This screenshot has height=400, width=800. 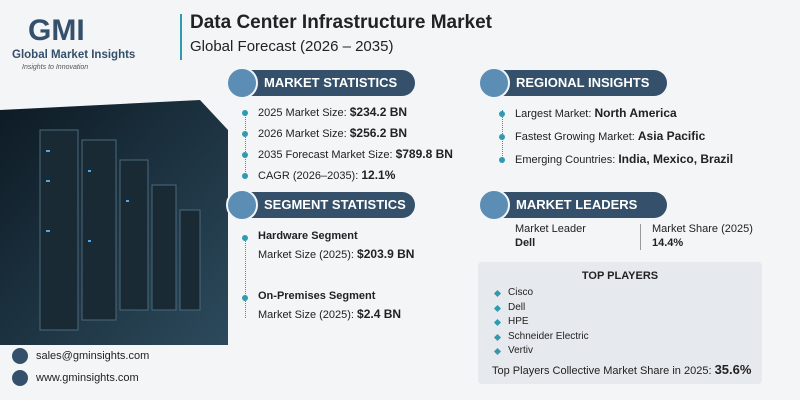 What do you see at coordinates (308, 176) in the screenshot?
I see `stat-label: CAGR (2026–2035):` at bounding box center [308, 176].